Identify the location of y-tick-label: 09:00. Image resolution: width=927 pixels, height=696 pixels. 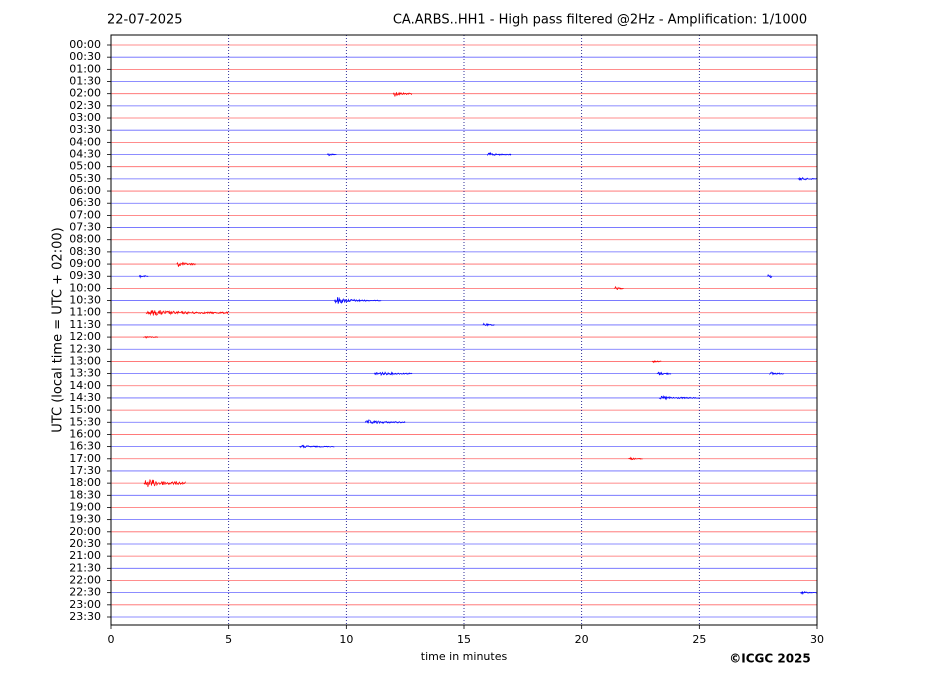
(85, 263).